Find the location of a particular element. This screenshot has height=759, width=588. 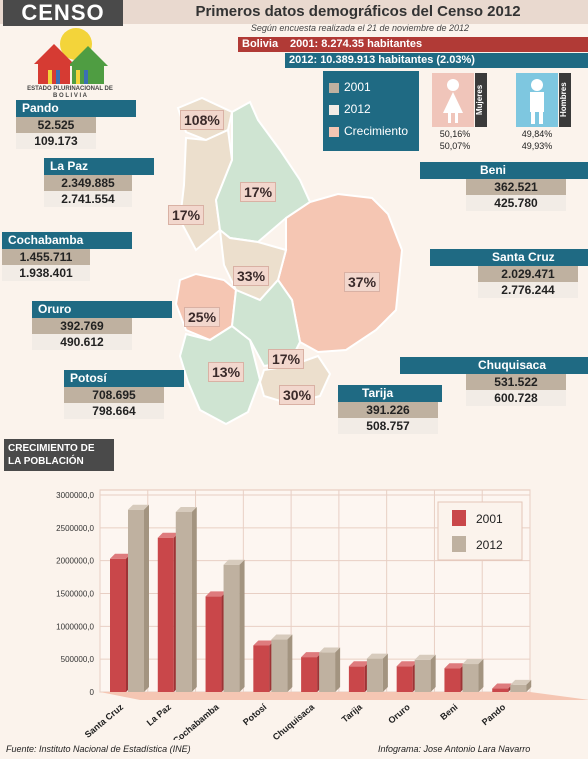

dept-2012: 2.776.244 is located at coordinates (528, 290).